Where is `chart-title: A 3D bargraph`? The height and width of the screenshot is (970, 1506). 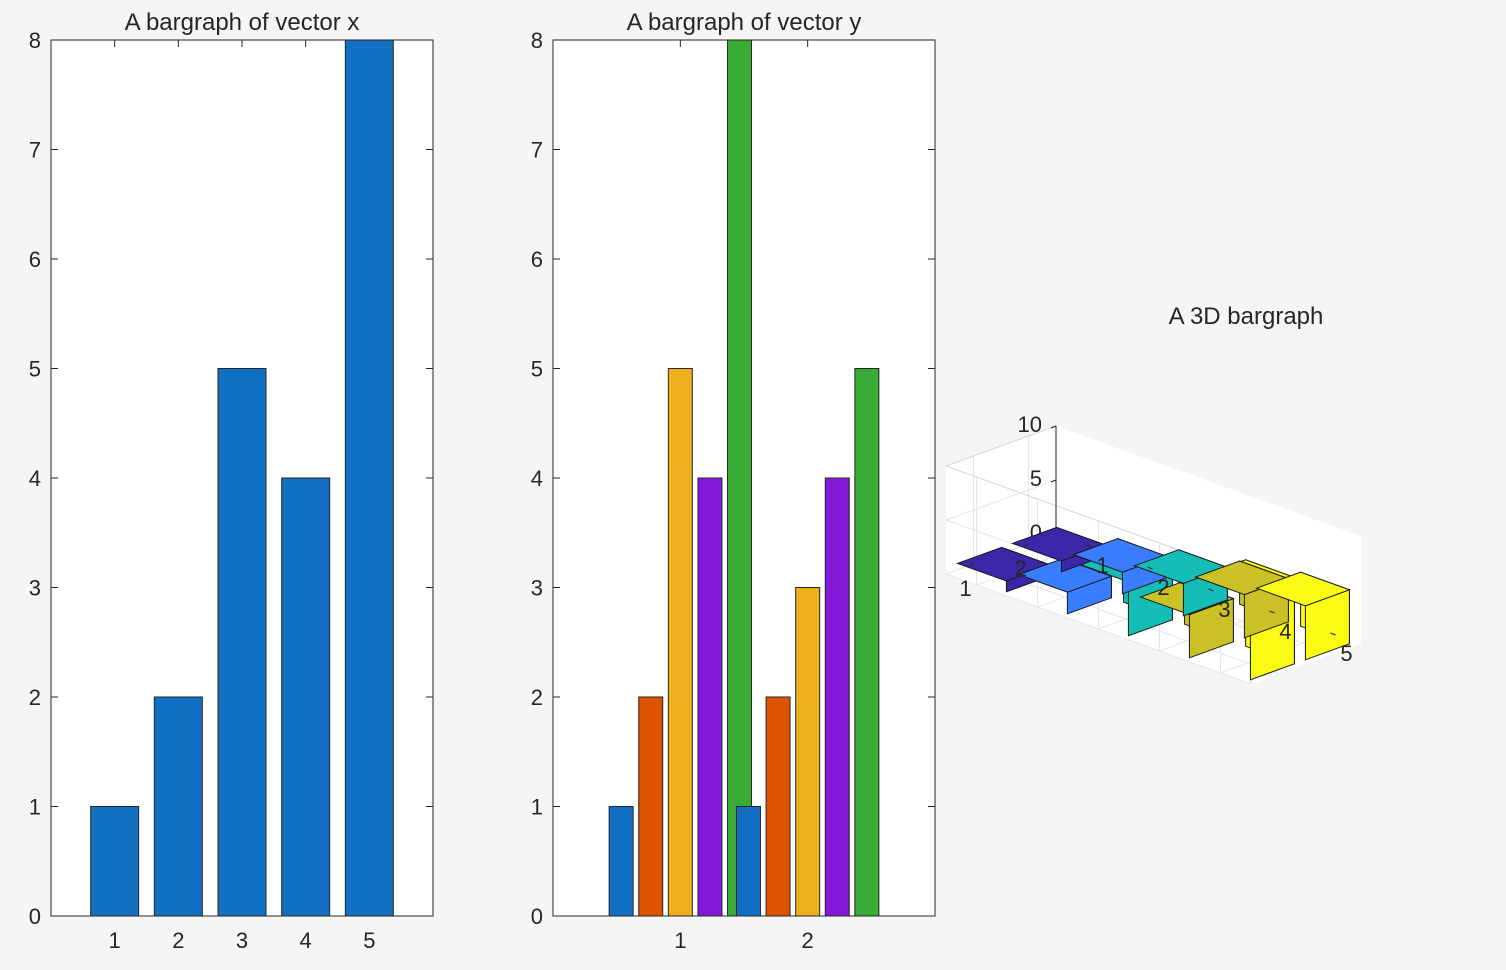 chart-title: A 3D bargraph is located at coordinates (1246, 316).